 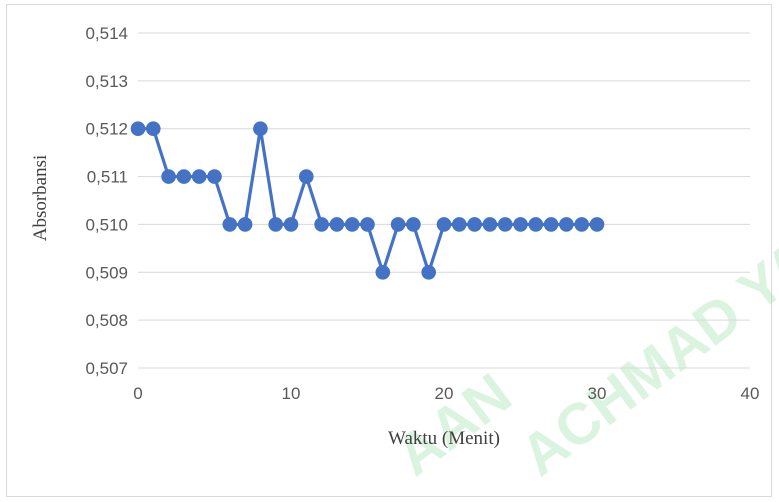 What do you see at coordinates (291, 393) in the screenshot?
I see `x-tick-label: 10` at bounding box center [291, 393].